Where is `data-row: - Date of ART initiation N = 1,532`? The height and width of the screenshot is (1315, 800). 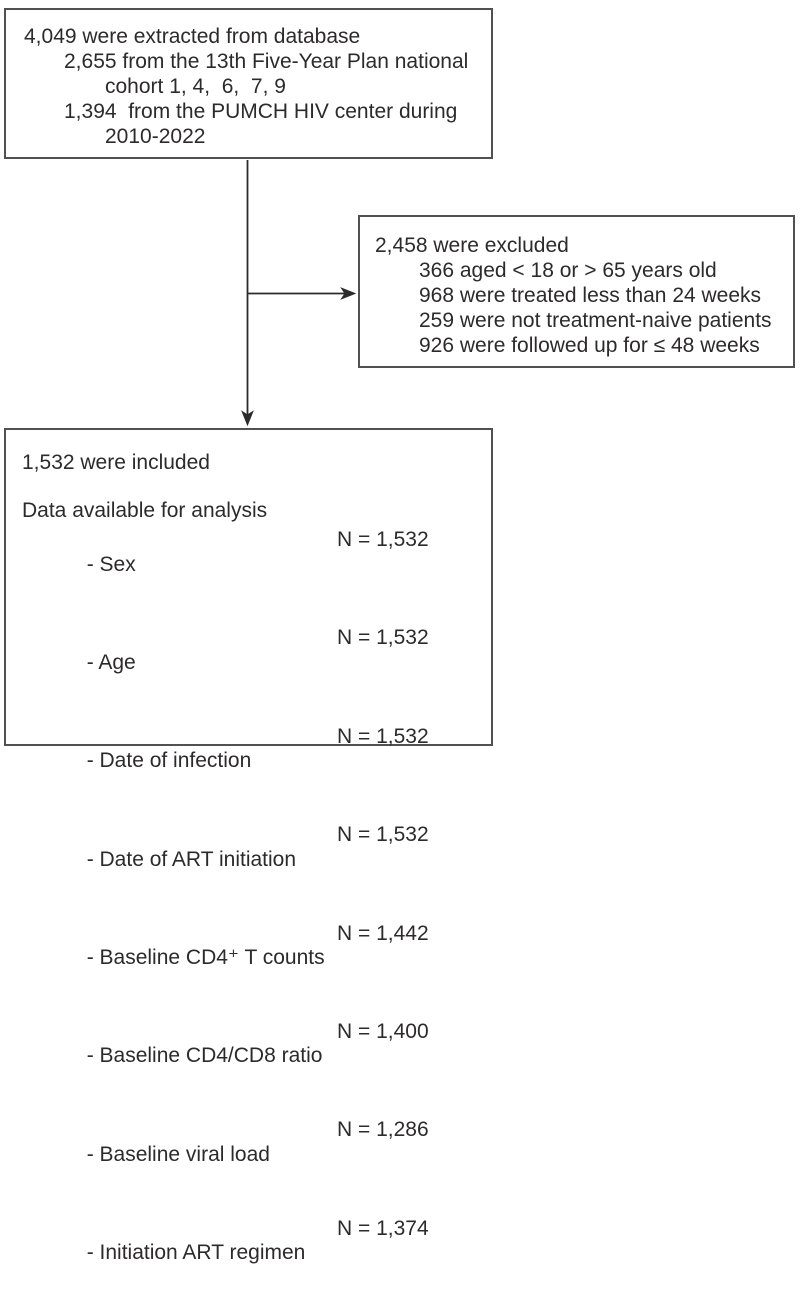
data-row: - Date of ART initiation N = 1,532 is located at coordinates (251, 872).